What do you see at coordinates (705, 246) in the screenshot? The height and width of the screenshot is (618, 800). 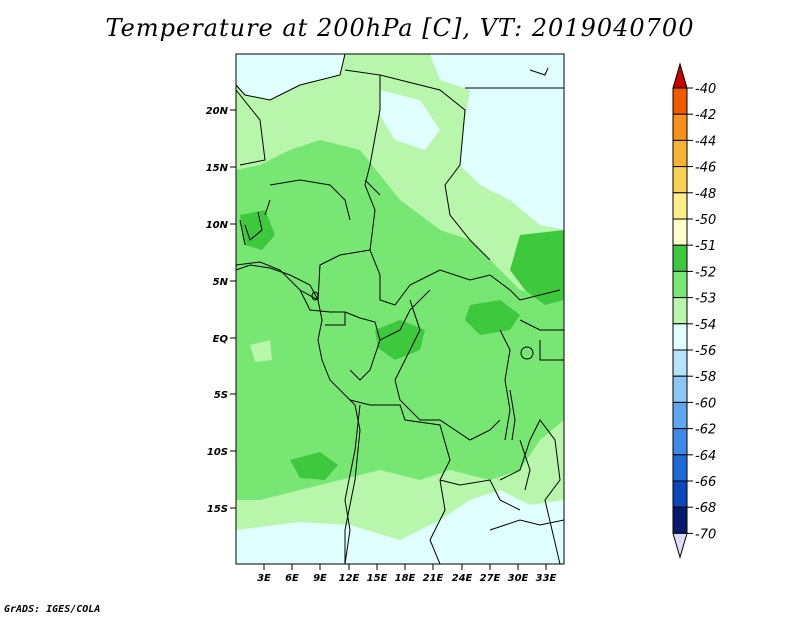 I see `colorbar-label: -51` at bounding box center [705, 246].